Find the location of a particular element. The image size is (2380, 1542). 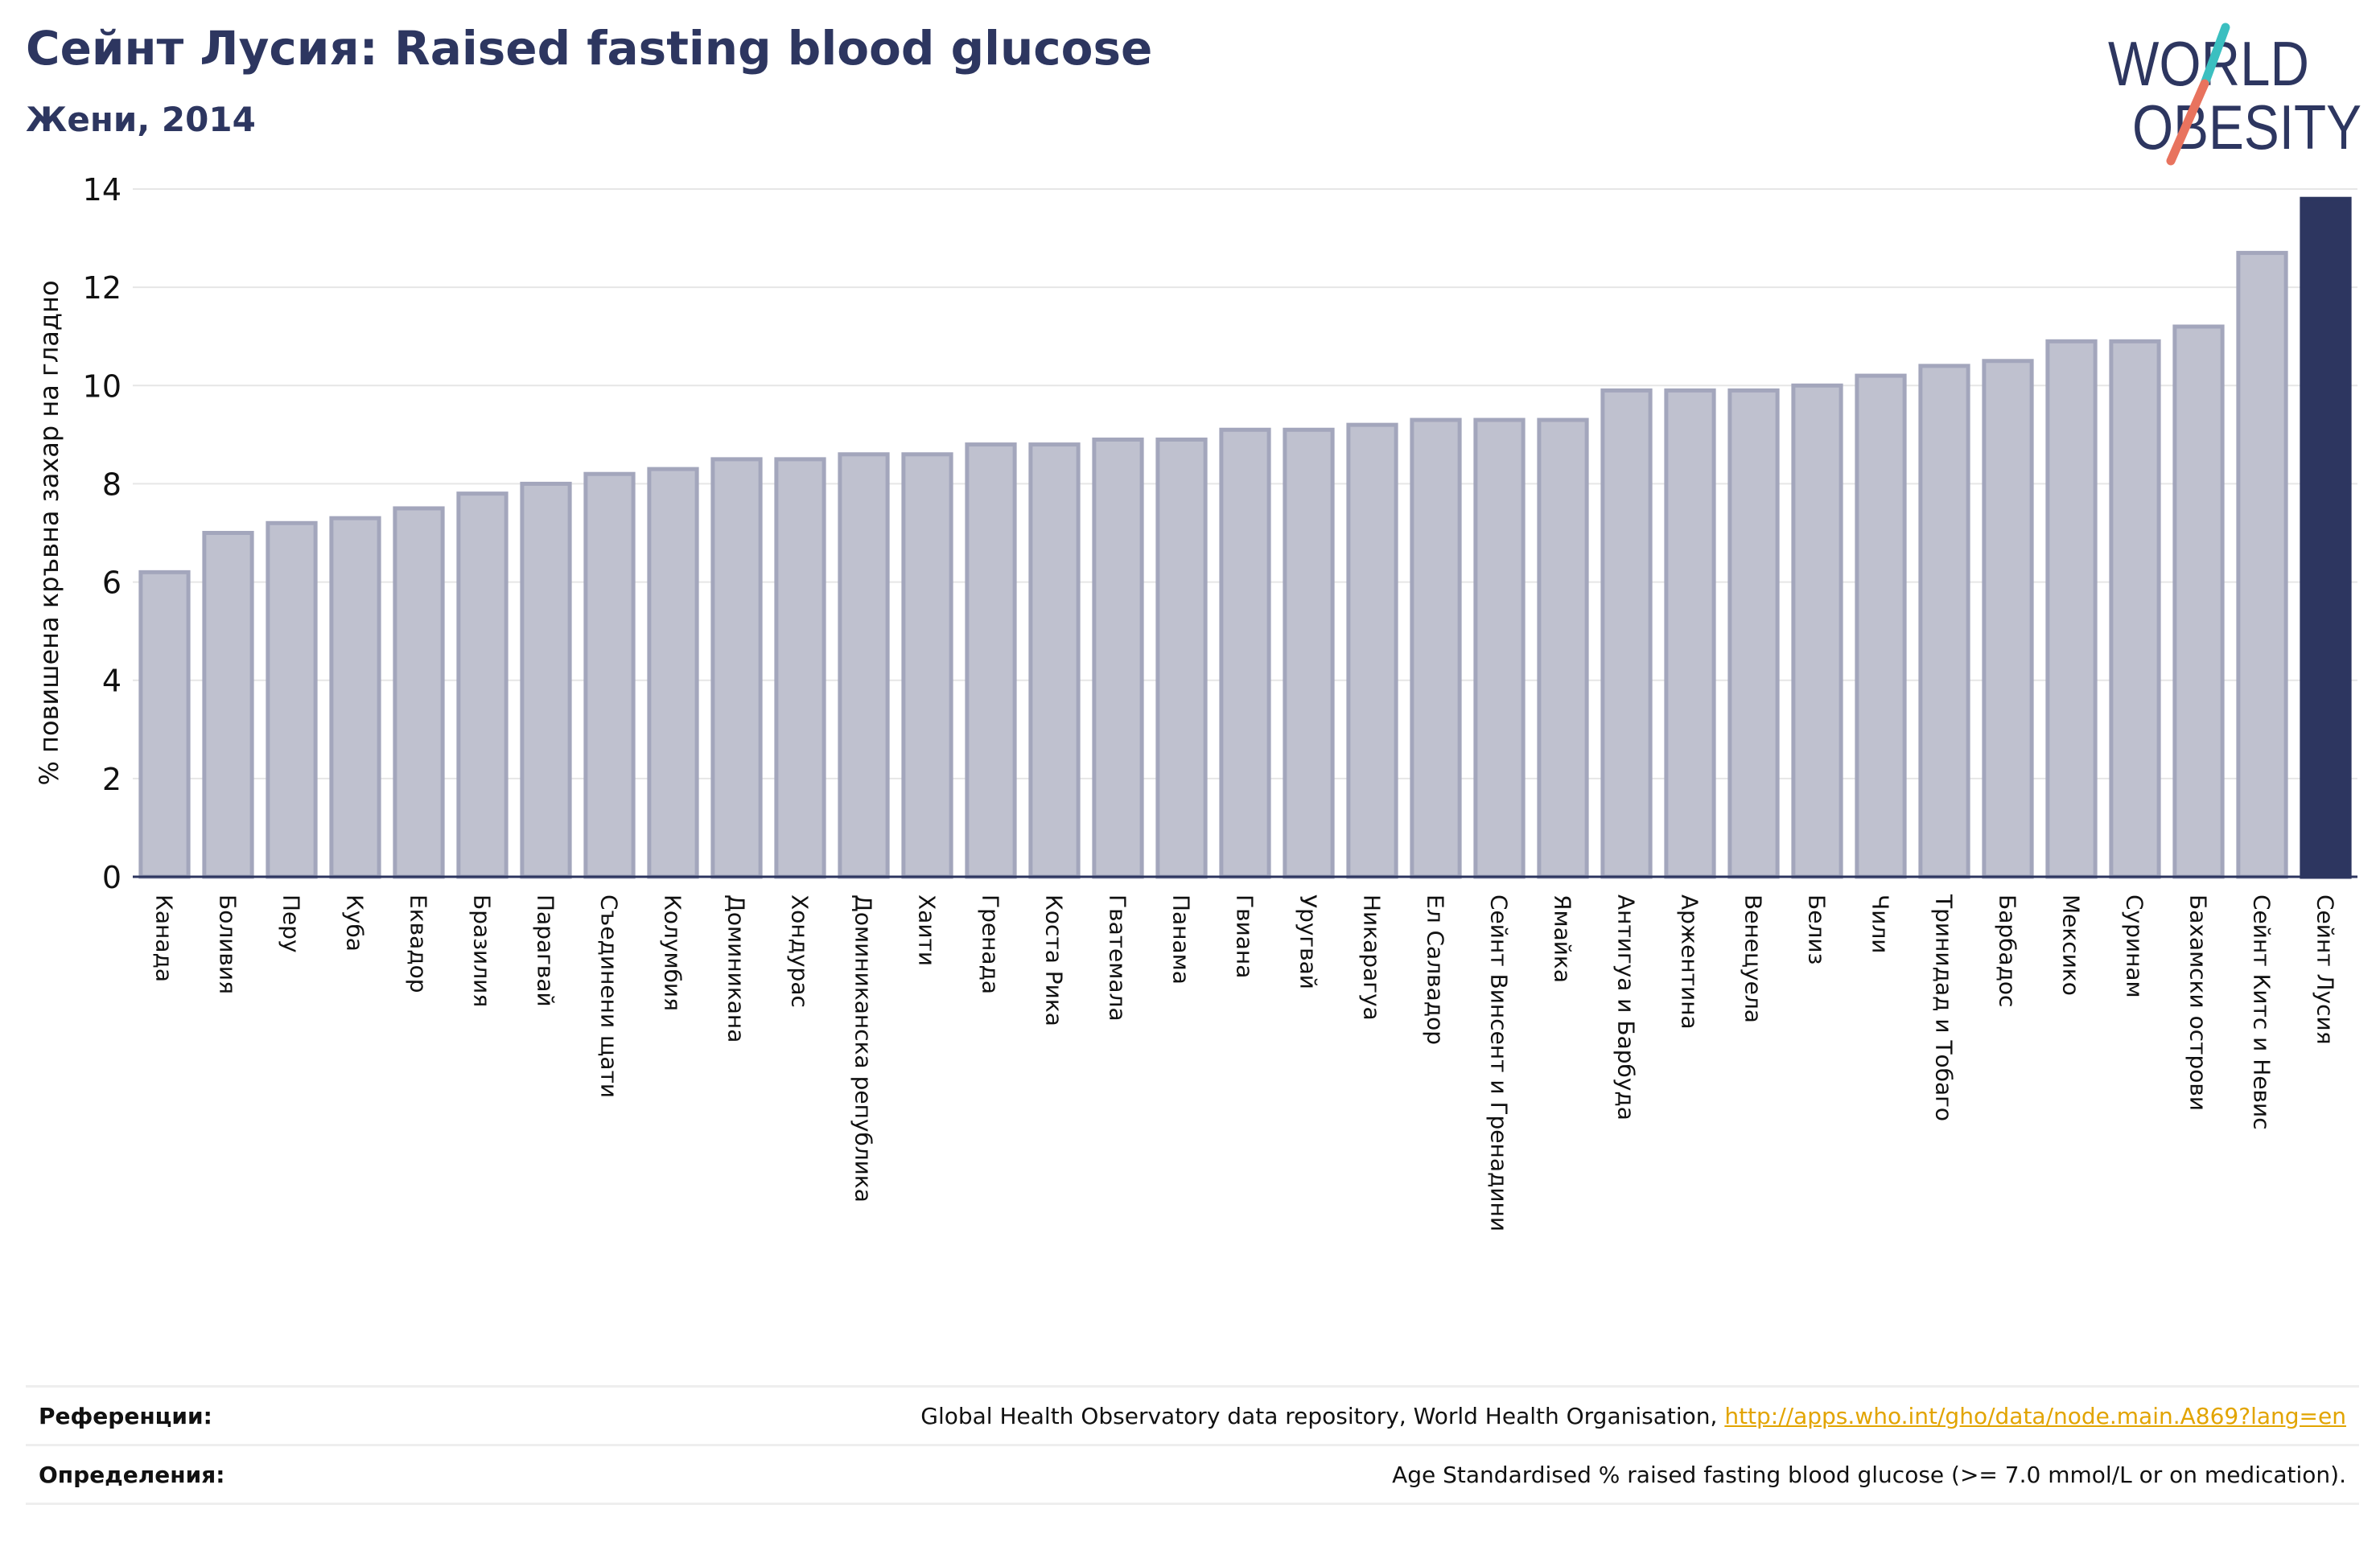

y-tick-label: 14 is located at coordinates (102, 190).